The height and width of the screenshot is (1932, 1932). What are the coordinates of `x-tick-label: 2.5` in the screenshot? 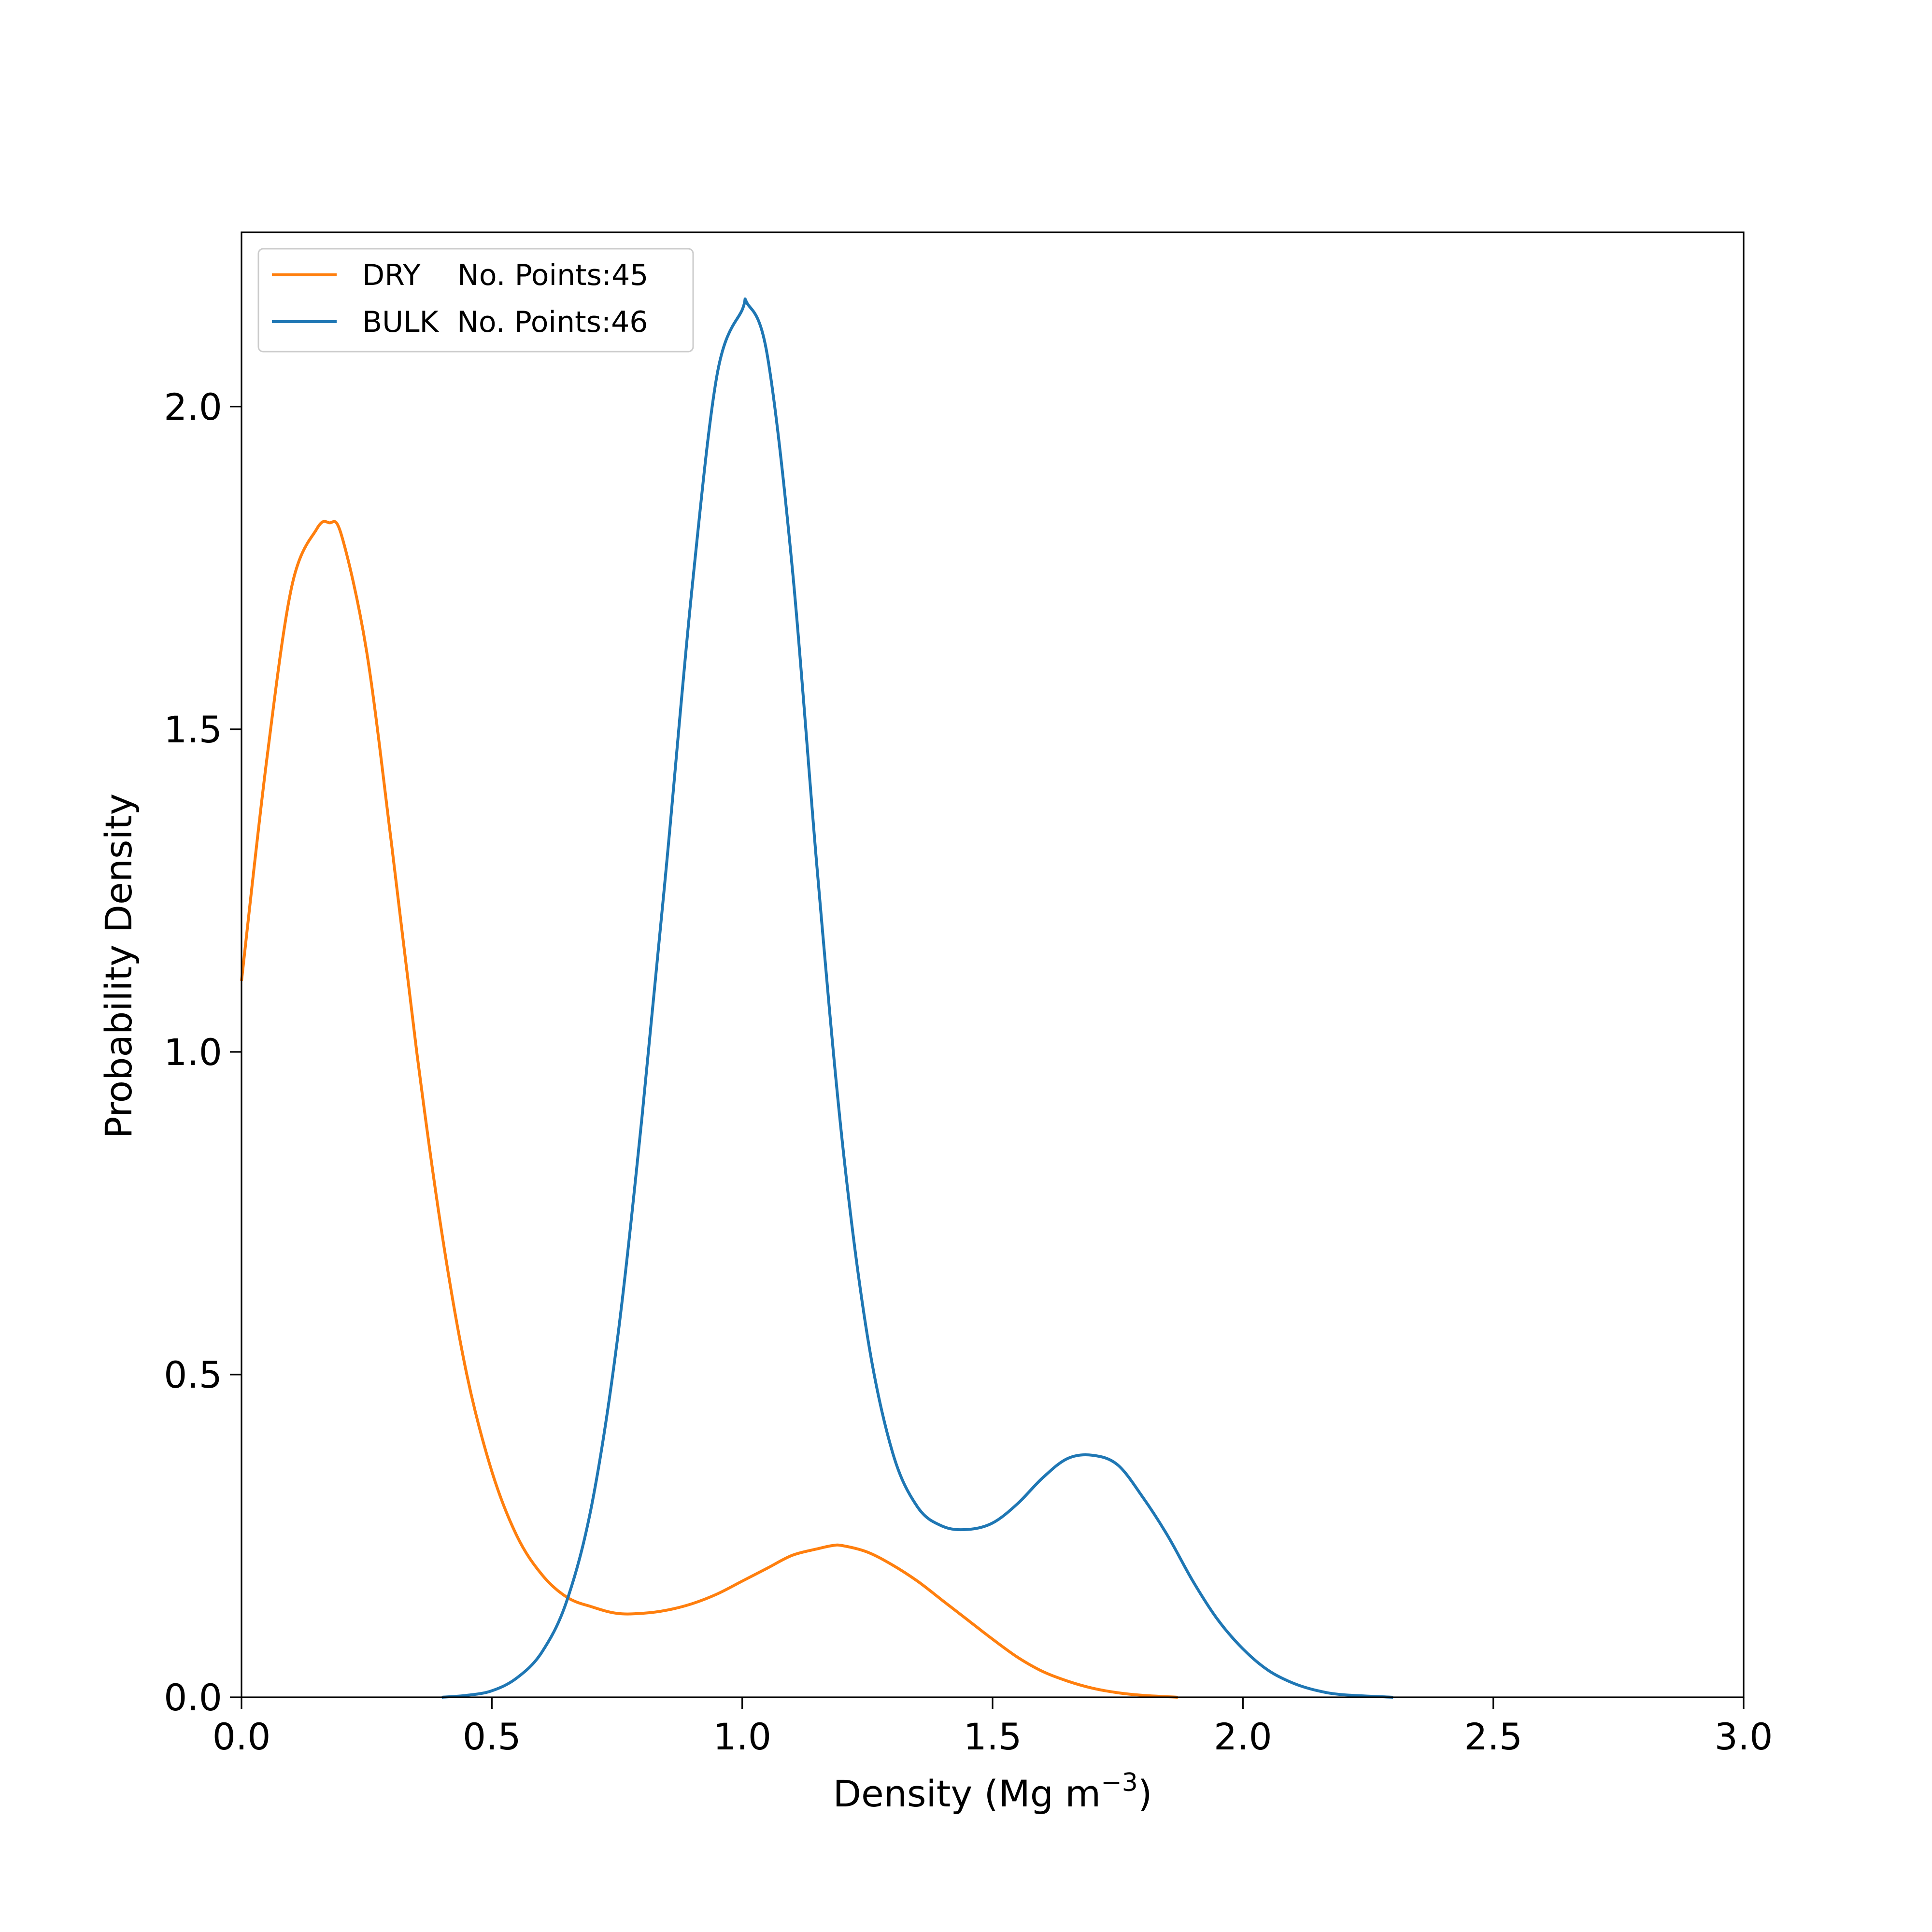 It's located at (1493, 1736).